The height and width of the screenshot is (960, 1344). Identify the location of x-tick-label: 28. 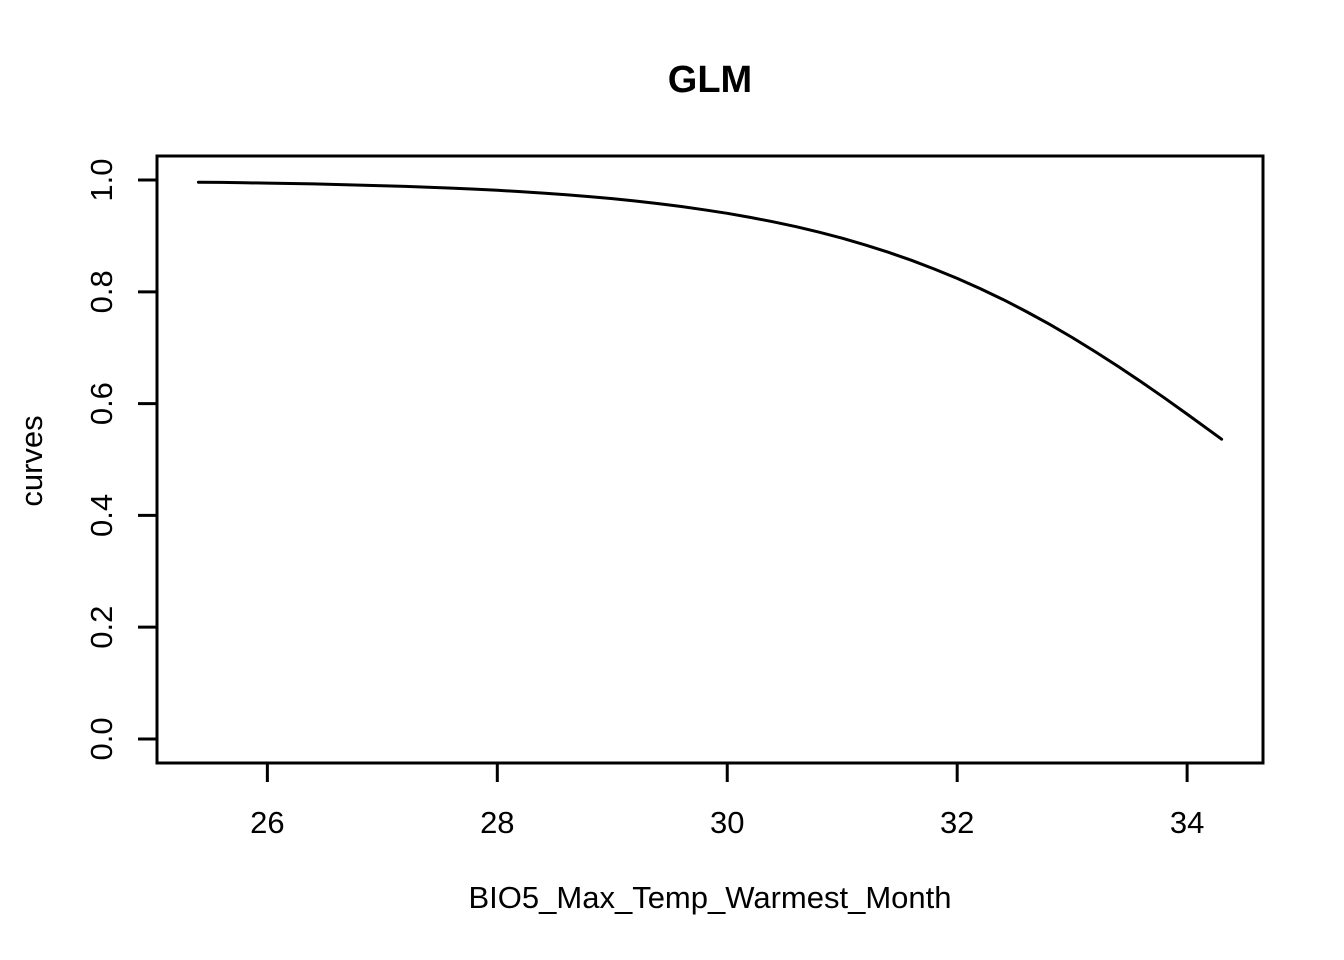
(497, 822).